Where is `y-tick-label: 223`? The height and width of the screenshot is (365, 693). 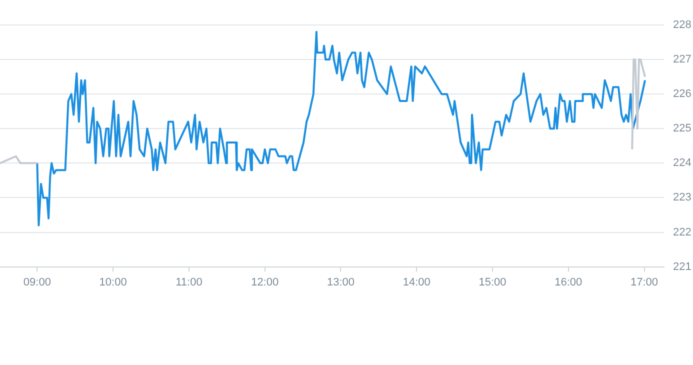 y-tick-label: 223 is located at coordinates (682, 198).